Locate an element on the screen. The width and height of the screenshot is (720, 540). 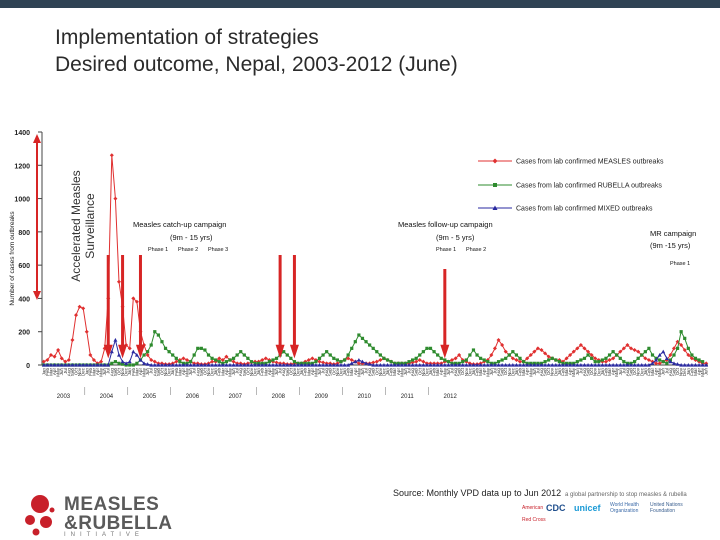
campaign-heading: MR campaign is located at coordinates (673, 233).